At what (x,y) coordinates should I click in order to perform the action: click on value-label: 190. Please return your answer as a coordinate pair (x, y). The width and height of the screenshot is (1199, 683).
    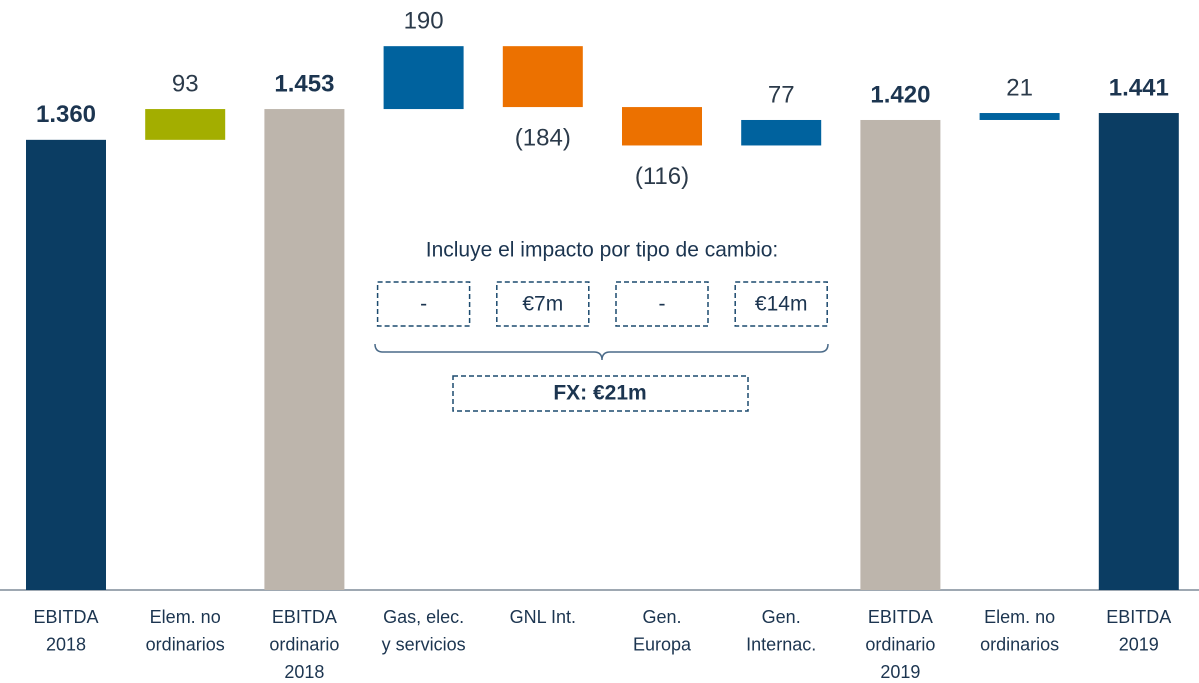
    Looking at the image, I should click on (424, 21).